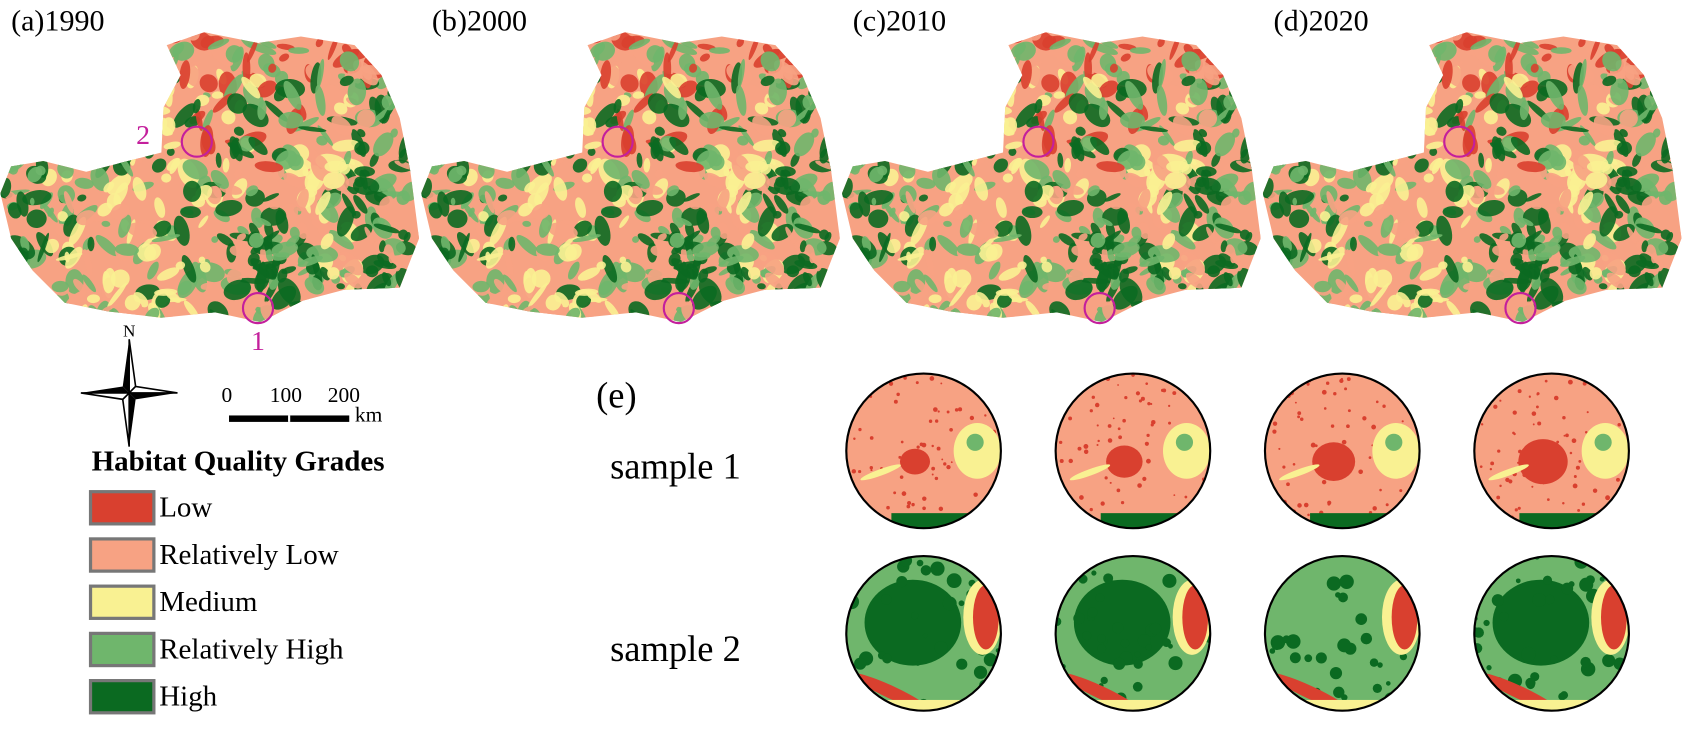 The image size is (1684, 730). Describe the element at coordinates (616, 395) in the screenshot. I see `inset-label: (e)` at that location.